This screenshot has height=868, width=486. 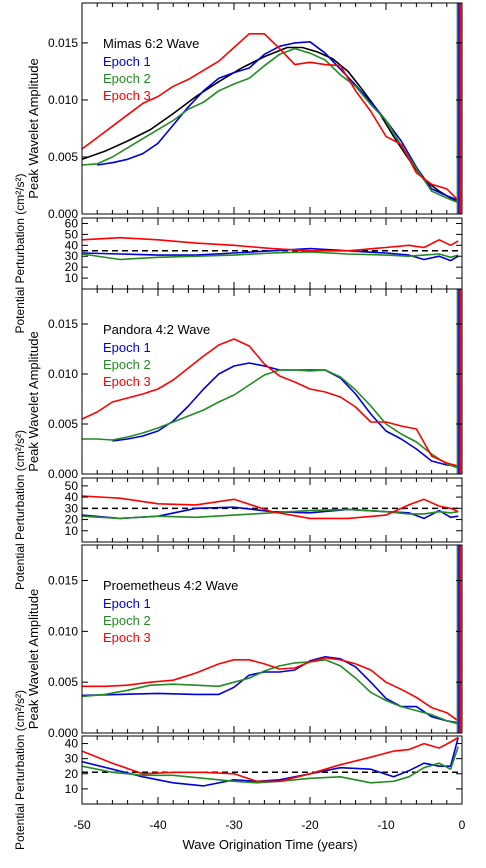 I want to click on x-tick-label: -30, so click(x=234, y=825).